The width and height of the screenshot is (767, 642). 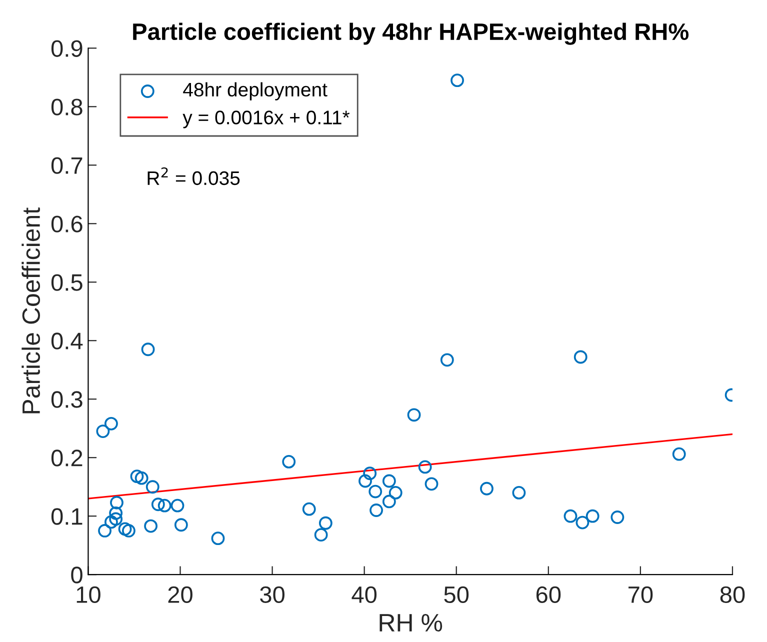 What do you see at coordinates (640, 595) in the screenshot?
I see `x-tick-label: 70` at bounding box center [640, 595].